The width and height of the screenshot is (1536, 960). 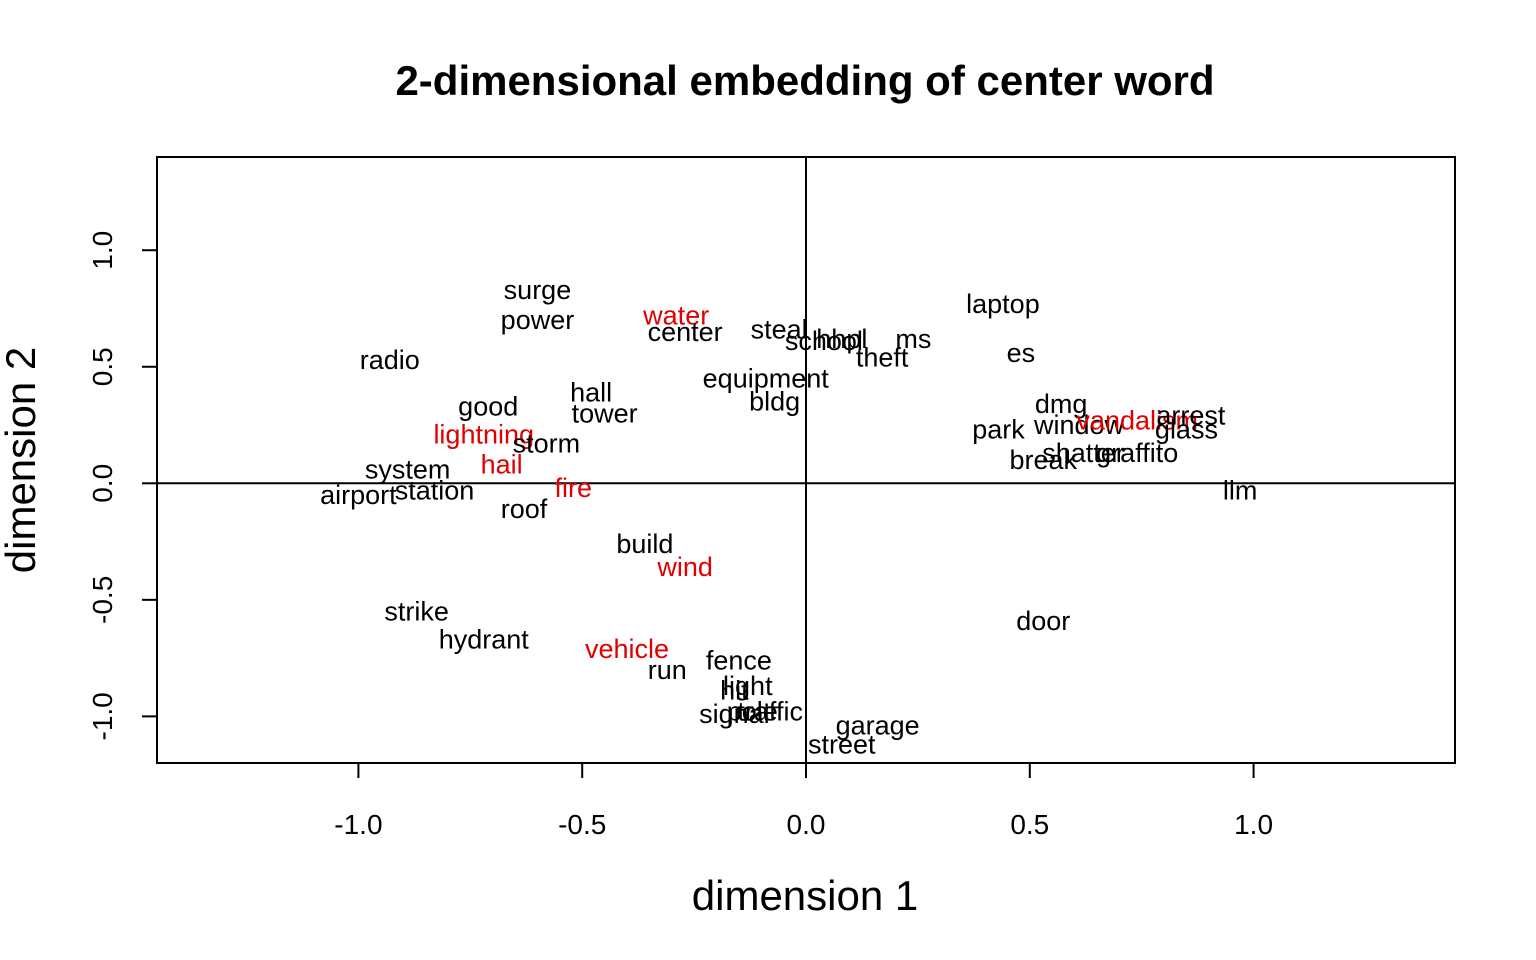 What do you see at coordinates (1043, 621) in the screenshot?
I see `point-label-door: door` at bounding box center [1043, 621].